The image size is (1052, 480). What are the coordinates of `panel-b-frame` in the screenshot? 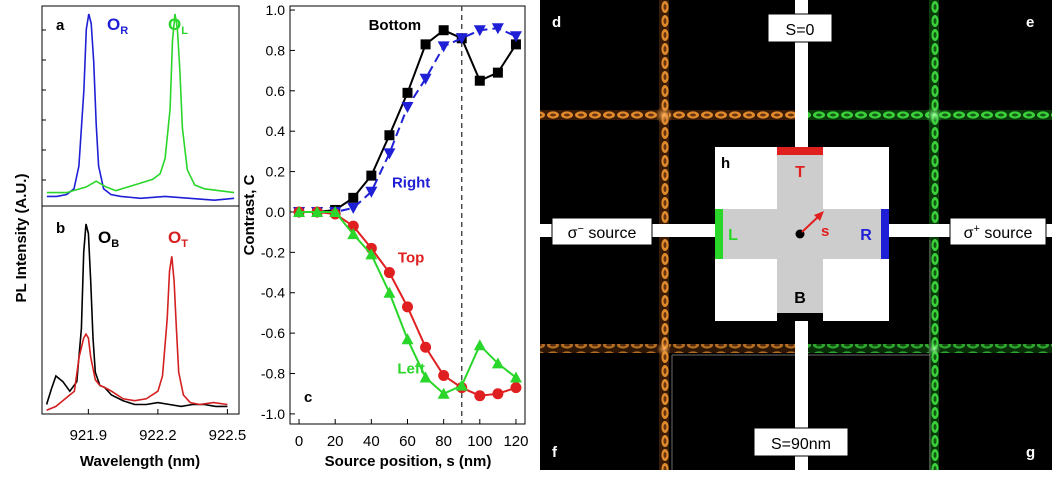 It's located at (140, 310).